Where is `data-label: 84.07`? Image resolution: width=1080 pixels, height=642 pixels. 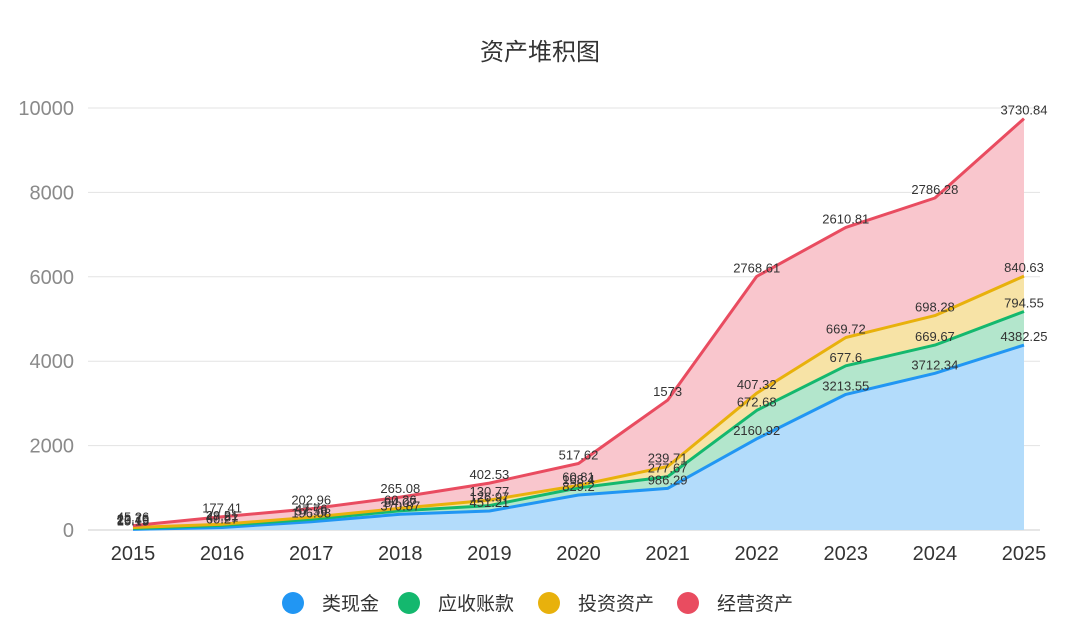 data-label: 84.07 is located at coordinates (400, 502).